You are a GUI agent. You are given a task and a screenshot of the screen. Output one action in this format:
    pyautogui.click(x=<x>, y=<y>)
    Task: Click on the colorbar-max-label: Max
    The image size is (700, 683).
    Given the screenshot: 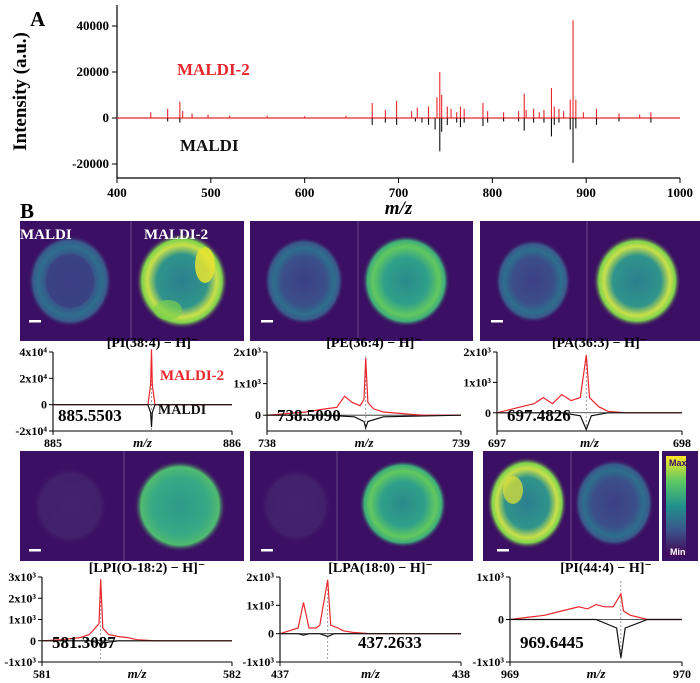 What is the action you would take?
    pyautogui.click(x=678, y=463)
    